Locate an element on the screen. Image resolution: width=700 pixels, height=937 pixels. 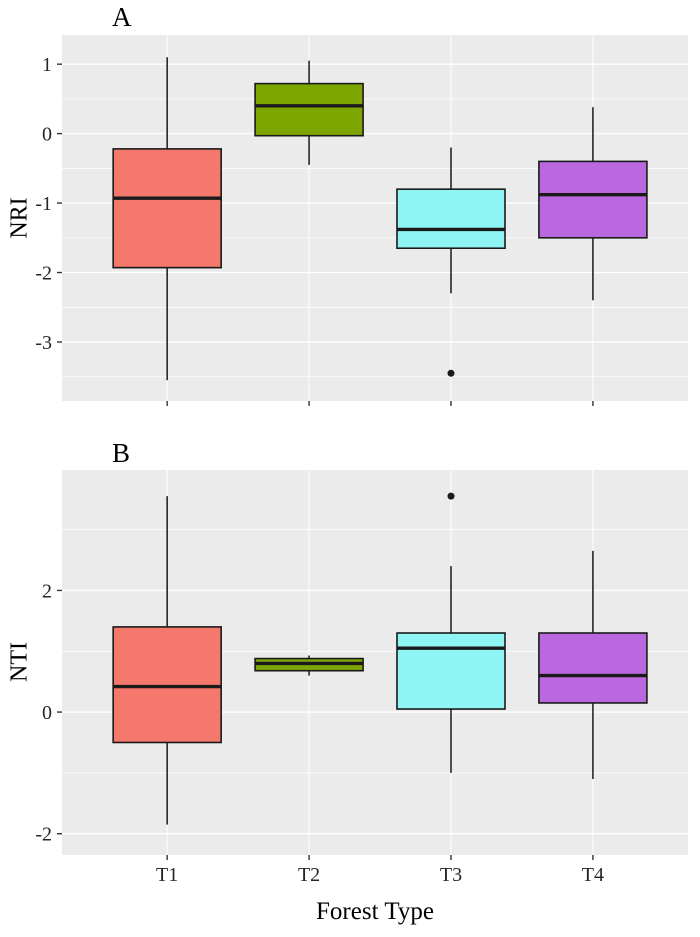
panel-a-tag: A is located at coordinates (122, 17).